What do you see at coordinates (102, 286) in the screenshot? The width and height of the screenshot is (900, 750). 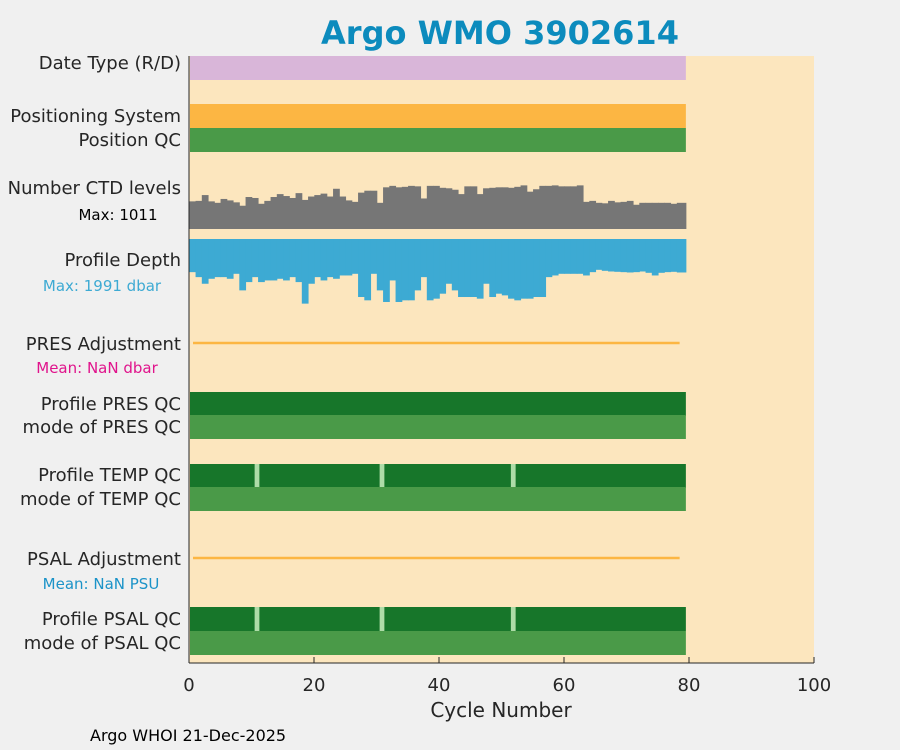 I see `depth-max-label: Max: 1991 dbar` at bounding box center [102, 286].